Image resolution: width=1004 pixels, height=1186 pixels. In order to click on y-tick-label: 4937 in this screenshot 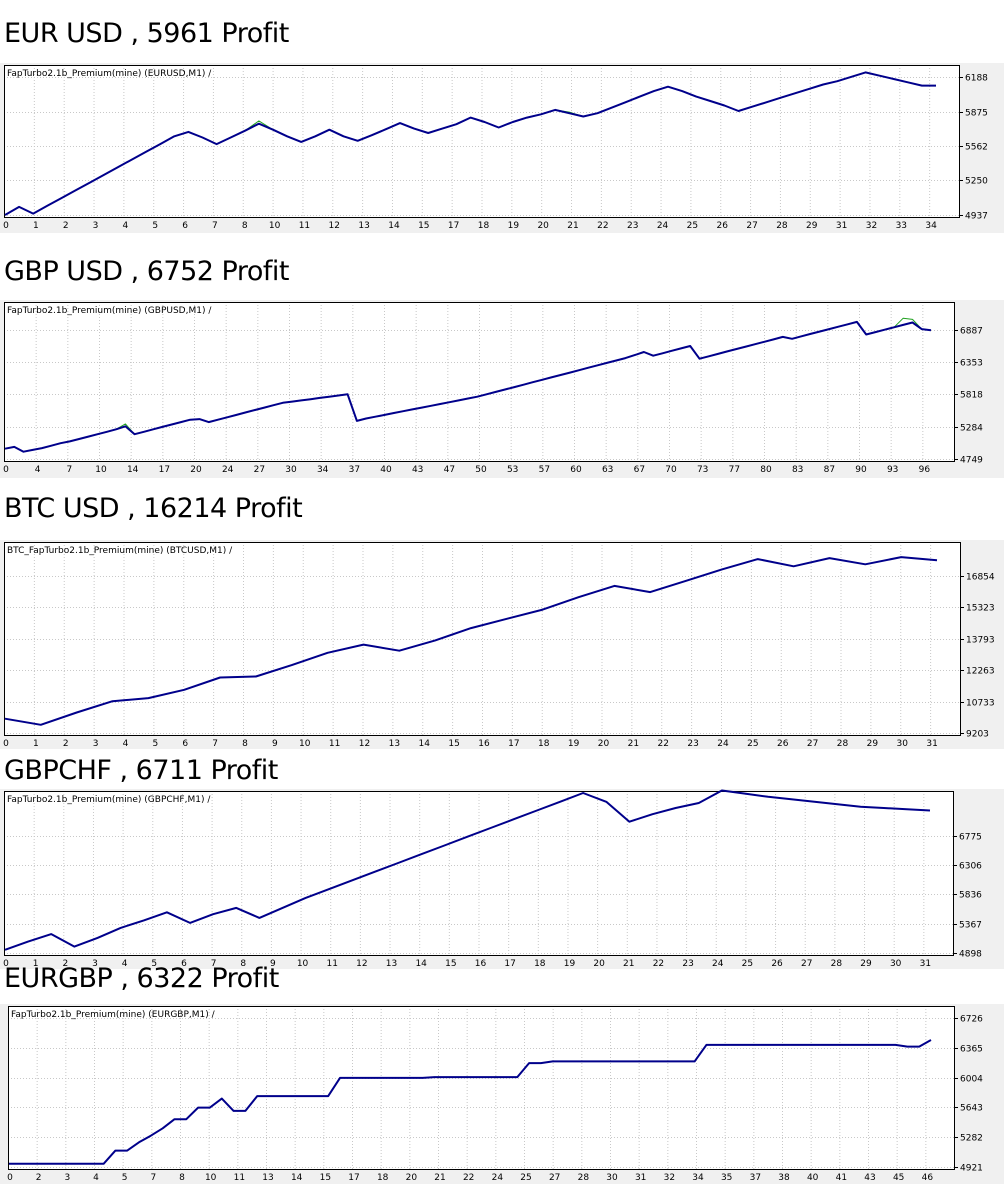, I will do `click(976, 217)`.